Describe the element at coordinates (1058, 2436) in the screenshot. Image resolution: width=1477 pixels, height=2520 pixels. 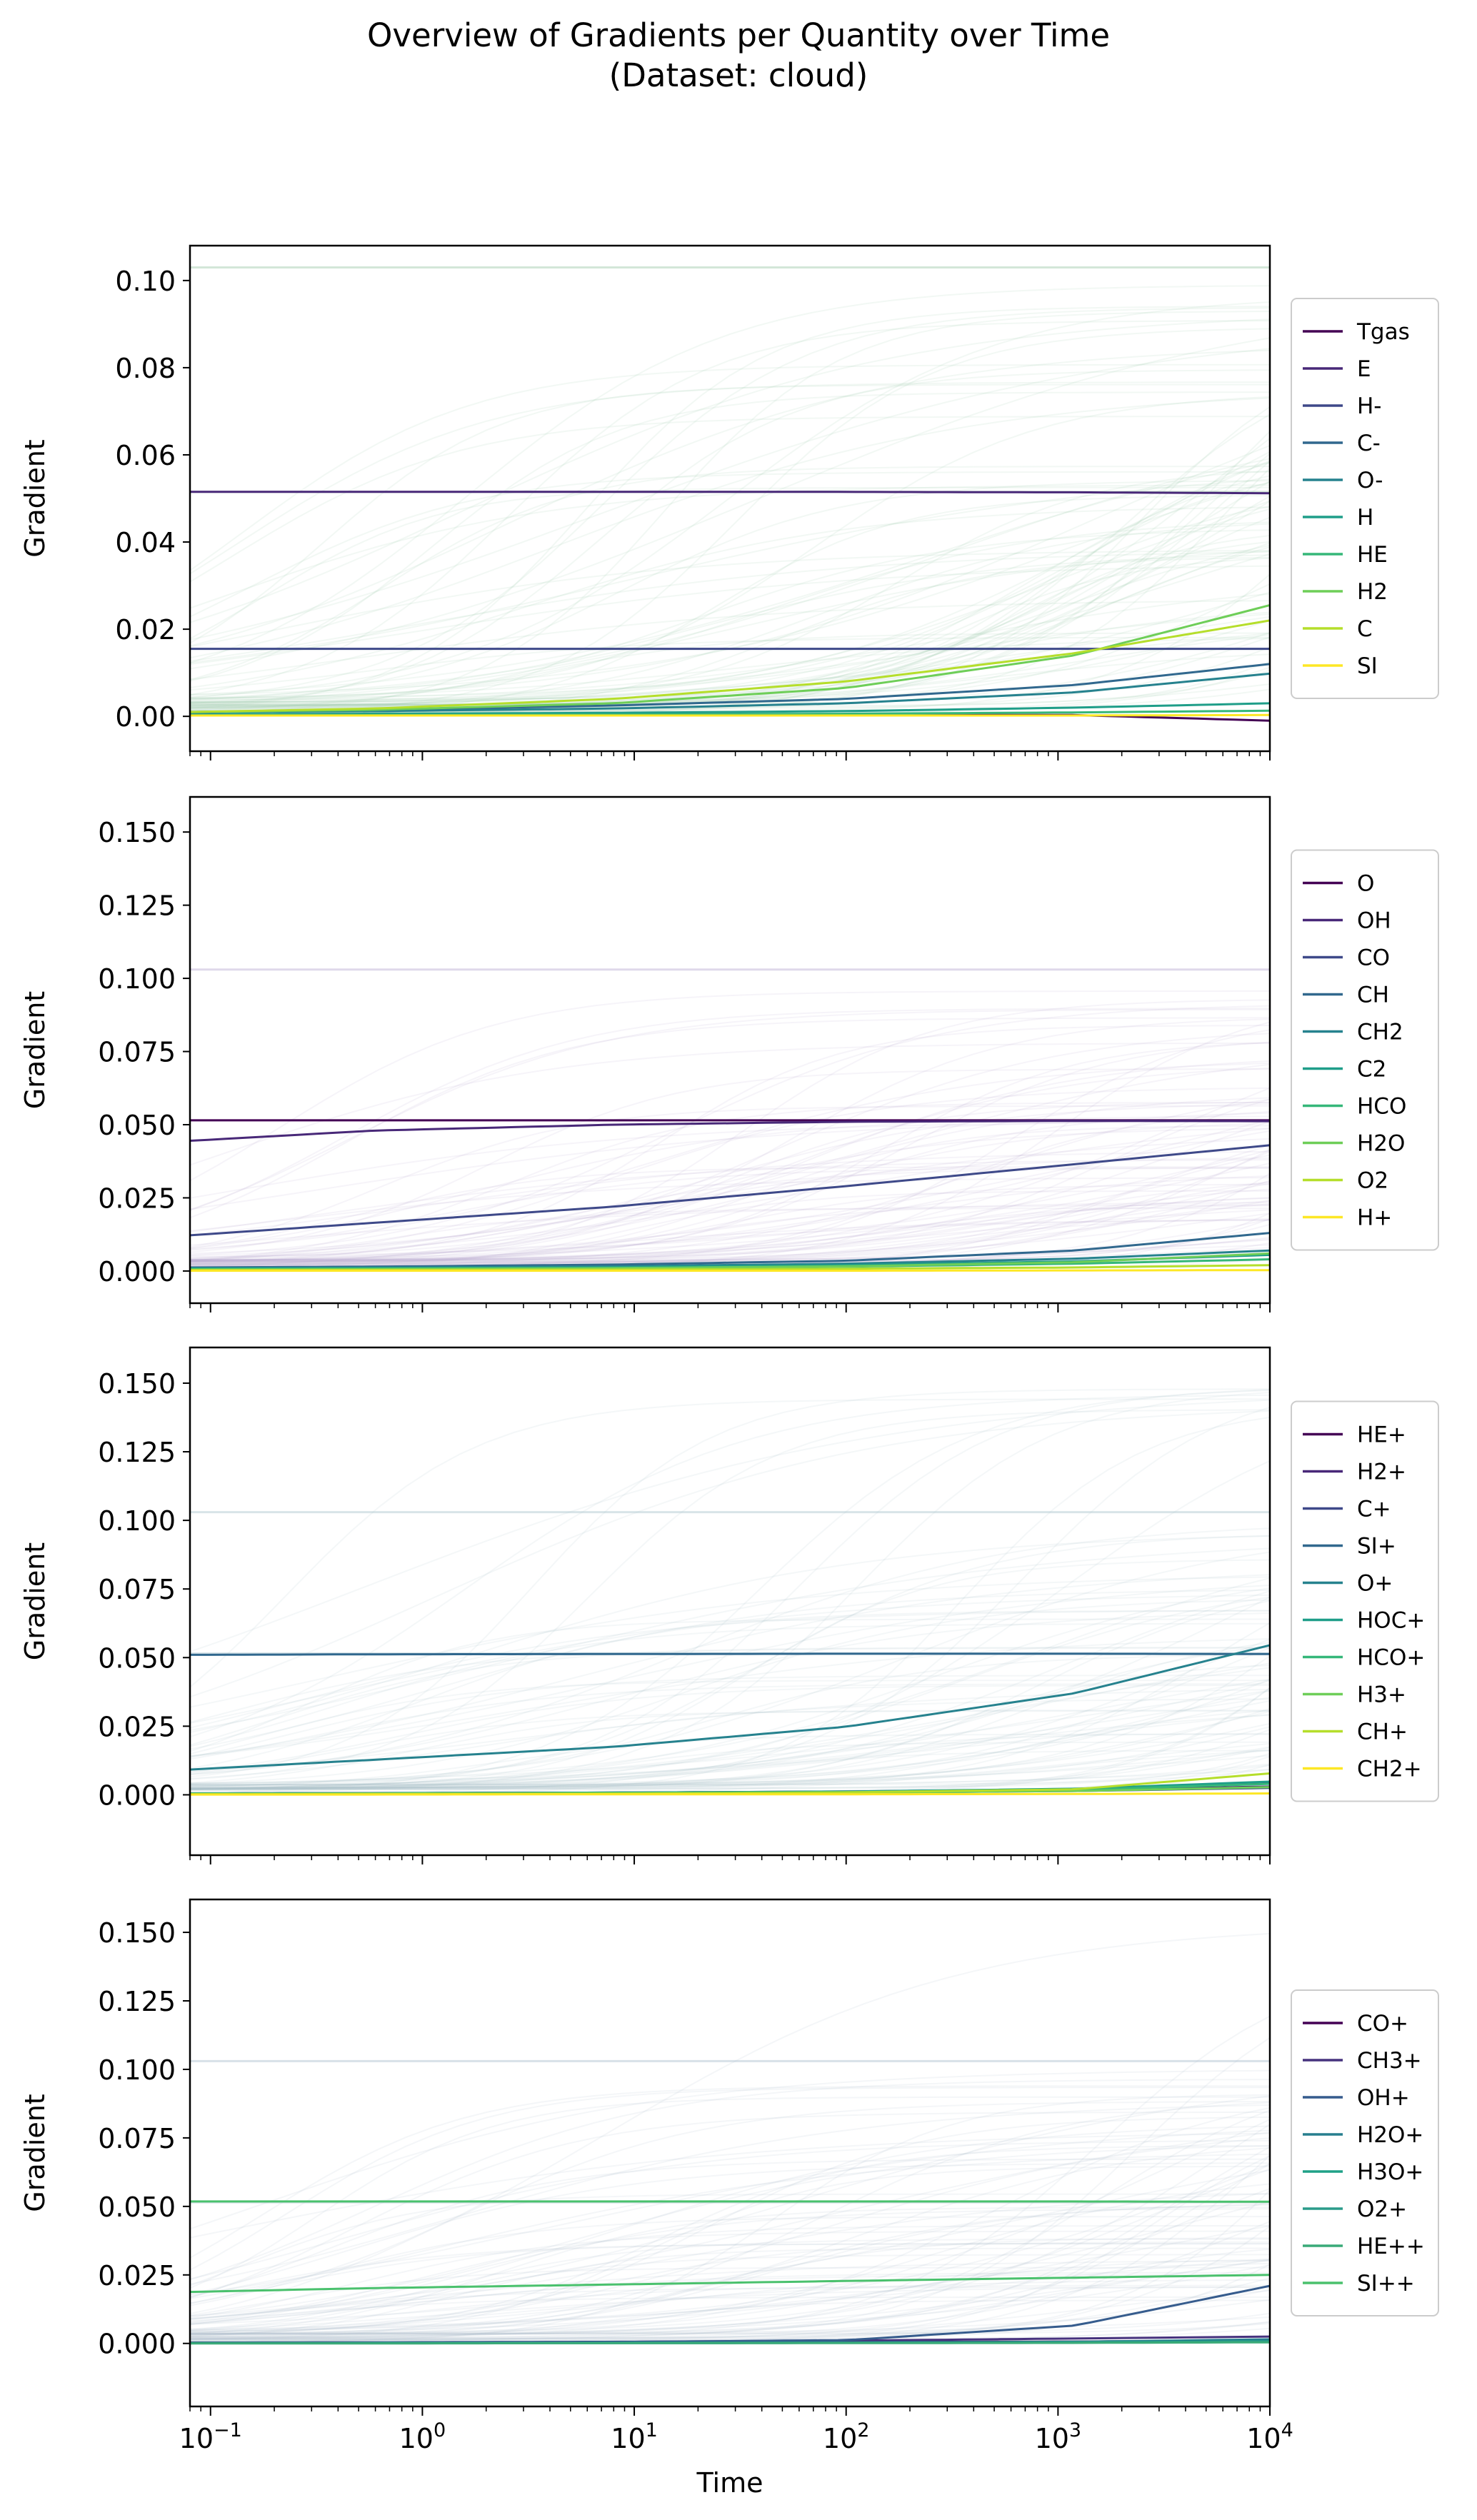
I see `x-tick-label: 10³` at that location.